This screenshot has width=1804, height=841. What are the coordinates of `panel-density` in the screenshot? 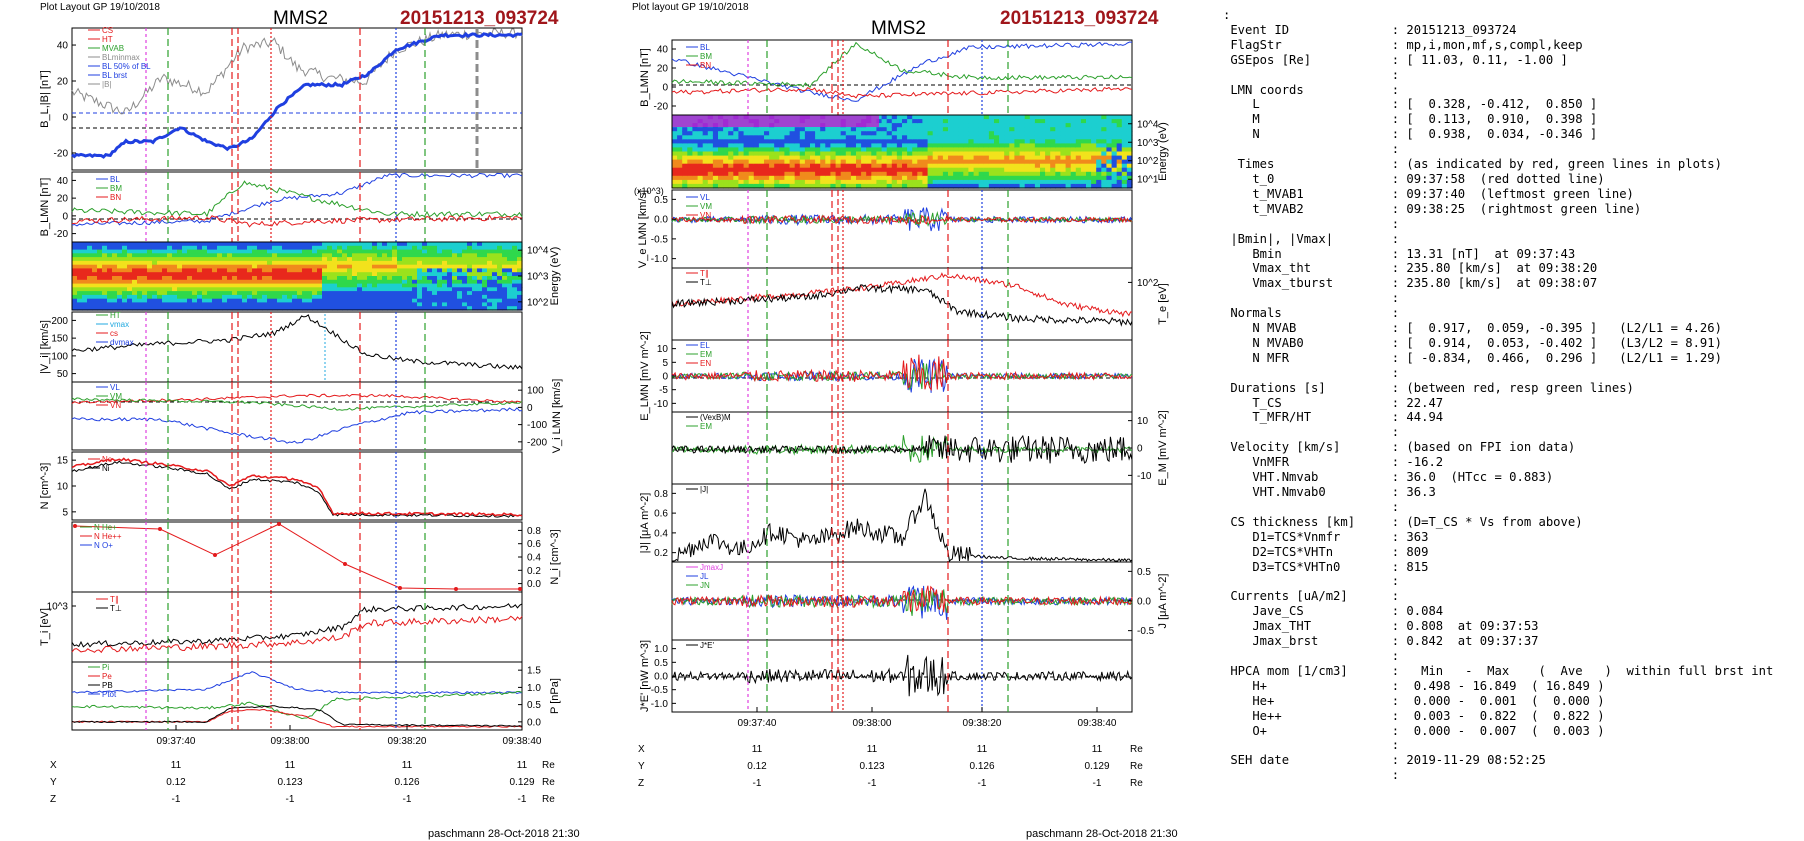 It's located at (297, 486).